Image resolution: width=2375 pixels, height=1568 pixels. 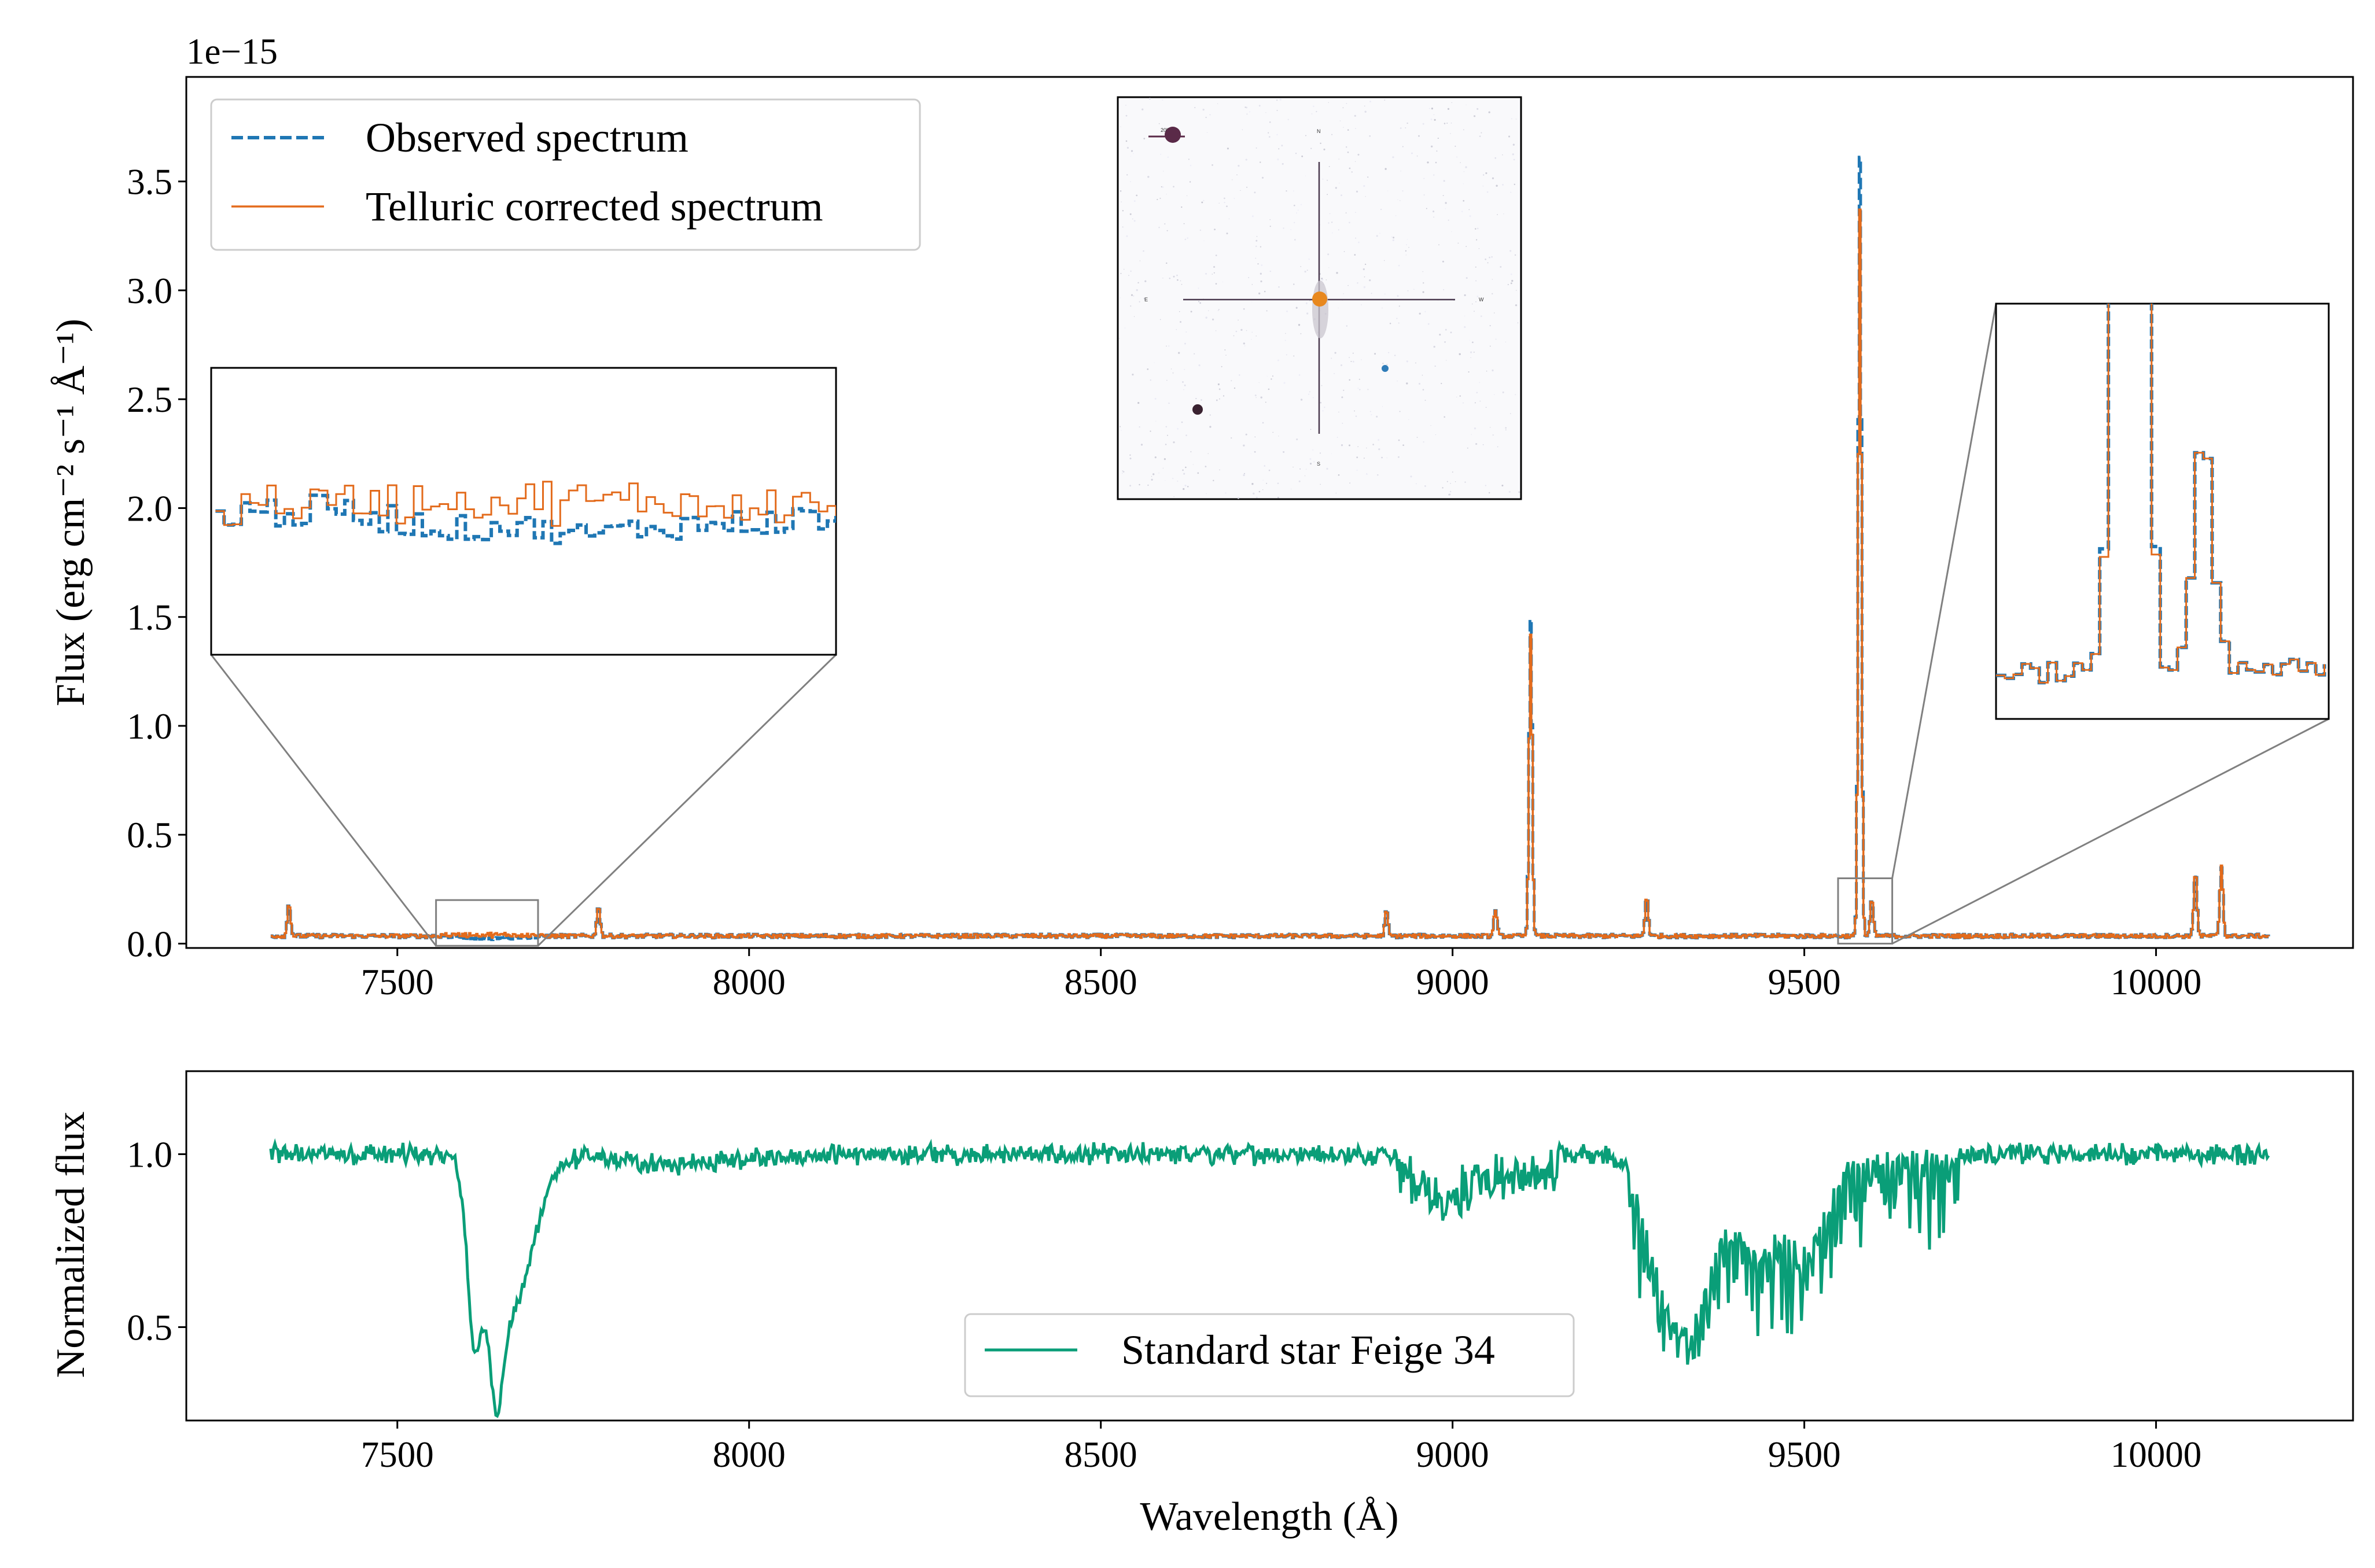 What do you see at coordinates (1164, 130) in the screenshot?
I see `finder-scale-label: 20"` at bounding box center [1164, 130].